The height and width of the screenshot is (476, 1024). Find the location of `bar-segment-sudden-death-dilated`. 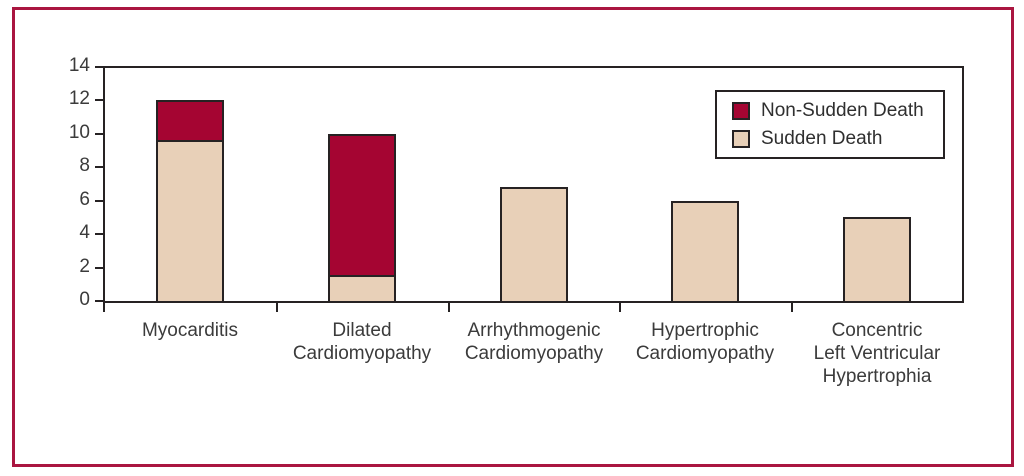

bar-segment-sudden-death-dilated is located at coordinates (362, 289).